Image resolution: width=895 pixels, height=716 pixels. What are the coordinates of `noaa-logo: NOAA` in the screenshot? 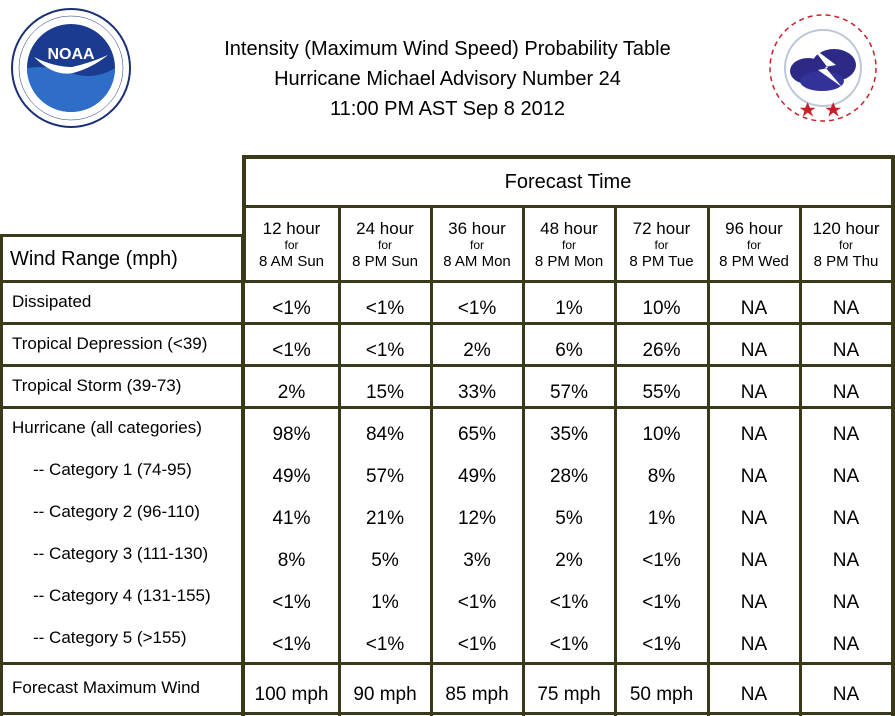 It's located at (71, 68).